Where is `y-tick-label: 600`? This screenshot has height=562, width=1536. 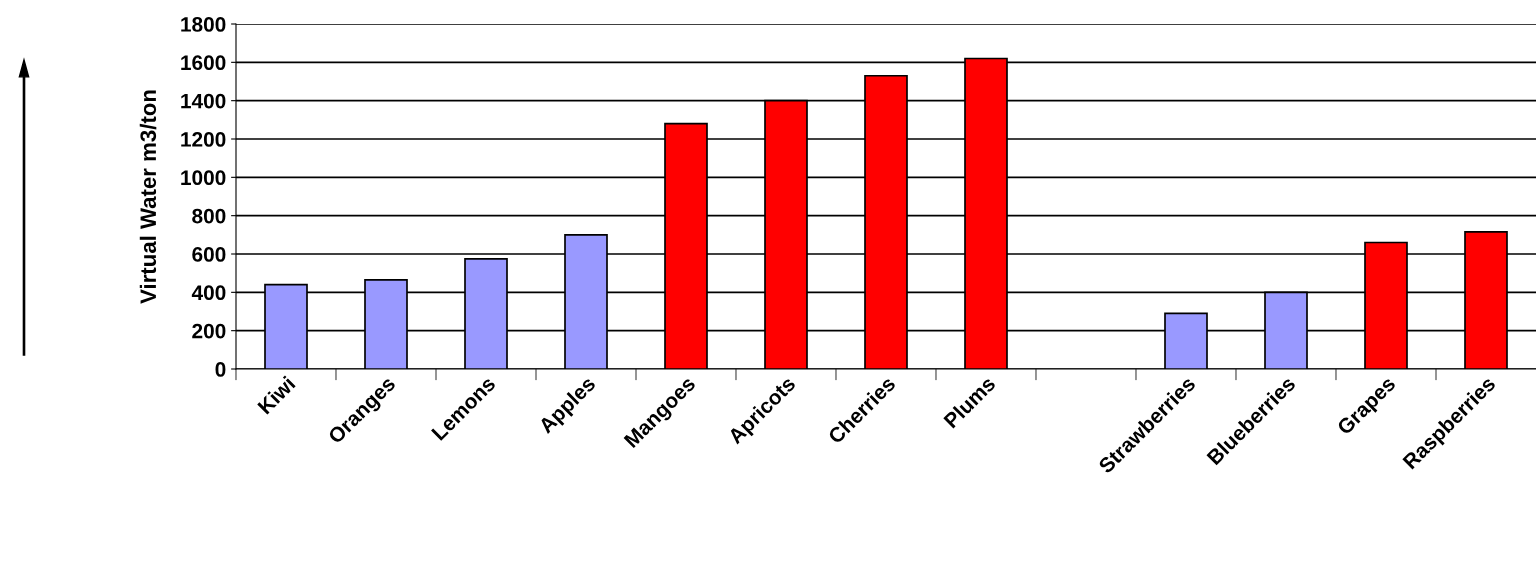 y-tick-label: 600 is located at coordinates (209, 254).